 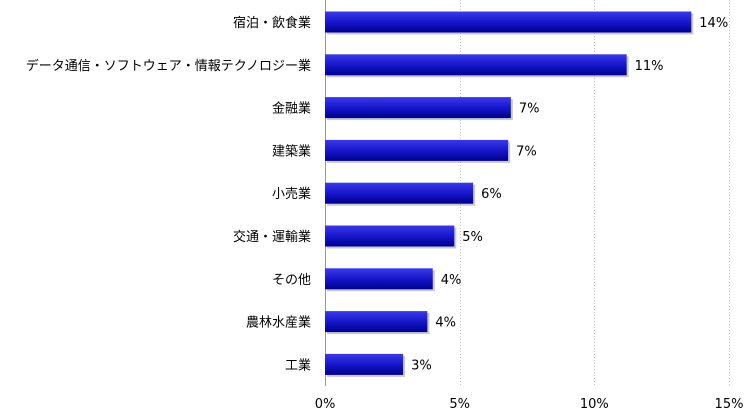 I want to click on x-tick-label: 5%, so click(x=459, y=404).